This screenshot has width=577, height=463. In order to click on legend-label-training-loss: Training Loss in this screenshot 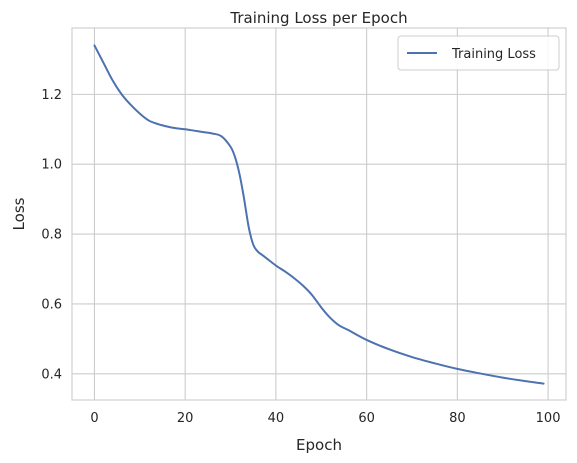, I will do `click(493, 54)`.